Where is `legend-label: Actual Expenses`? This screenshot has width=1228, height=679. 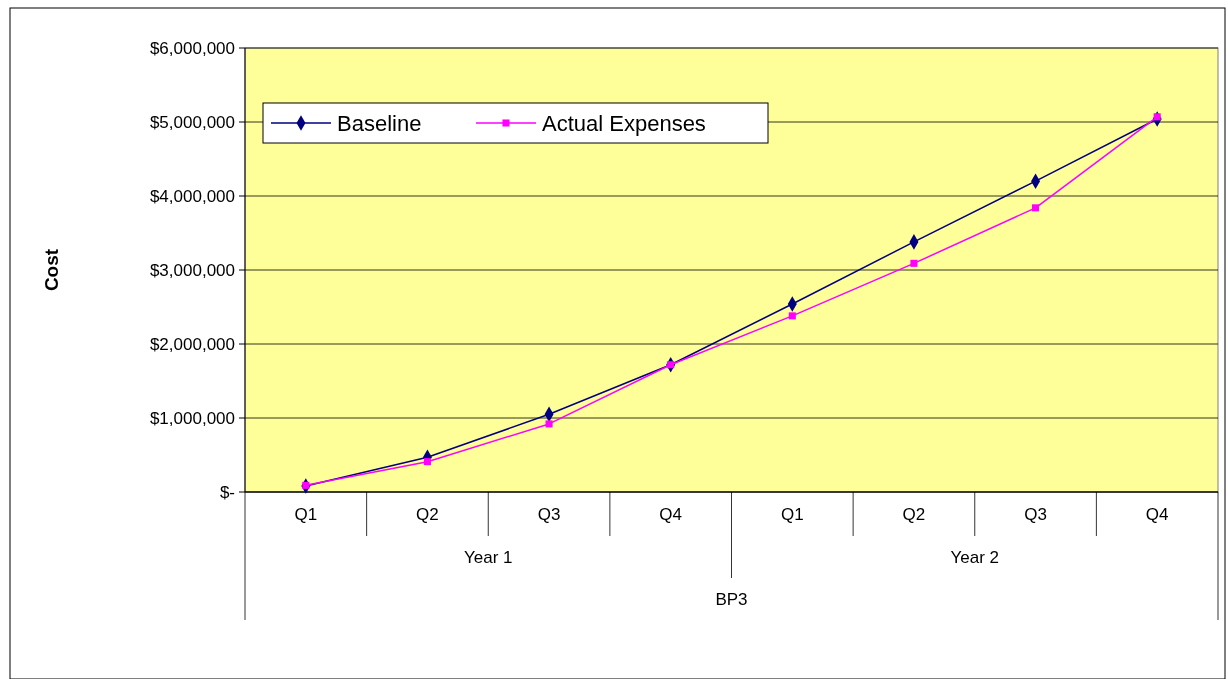 legend-label: Actual Expenses is located at coordinates (624, 123).